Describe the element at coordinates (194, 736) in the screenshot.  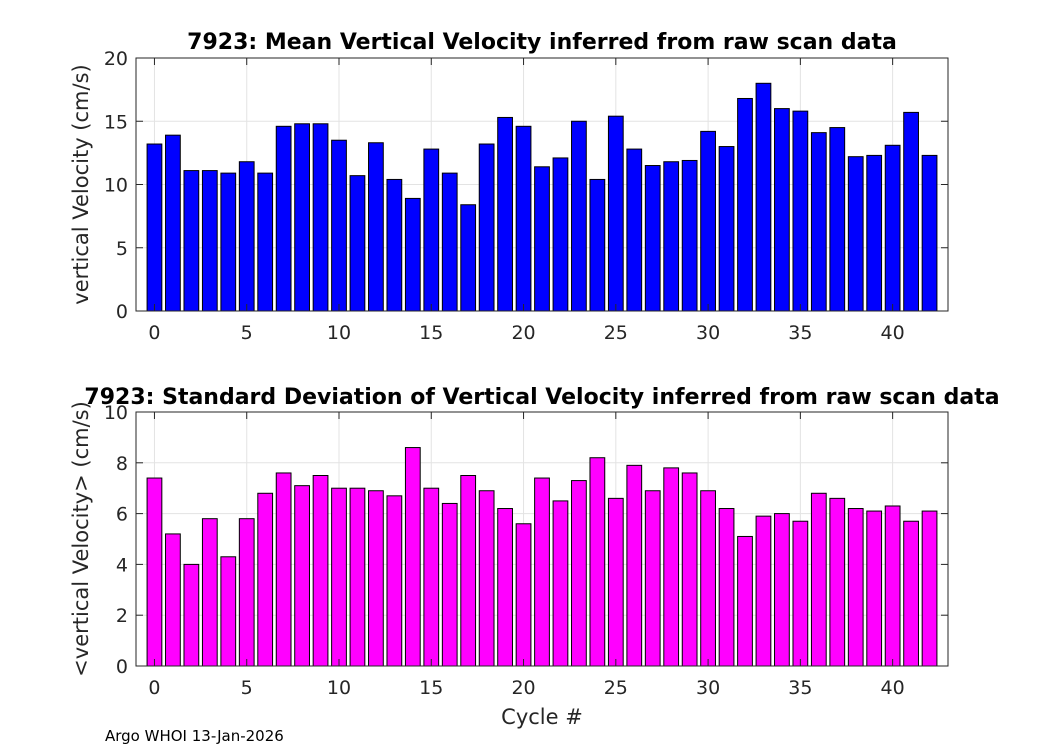
I see `footer-credit: Argo WHOI 13-Jan-2026` at that location.